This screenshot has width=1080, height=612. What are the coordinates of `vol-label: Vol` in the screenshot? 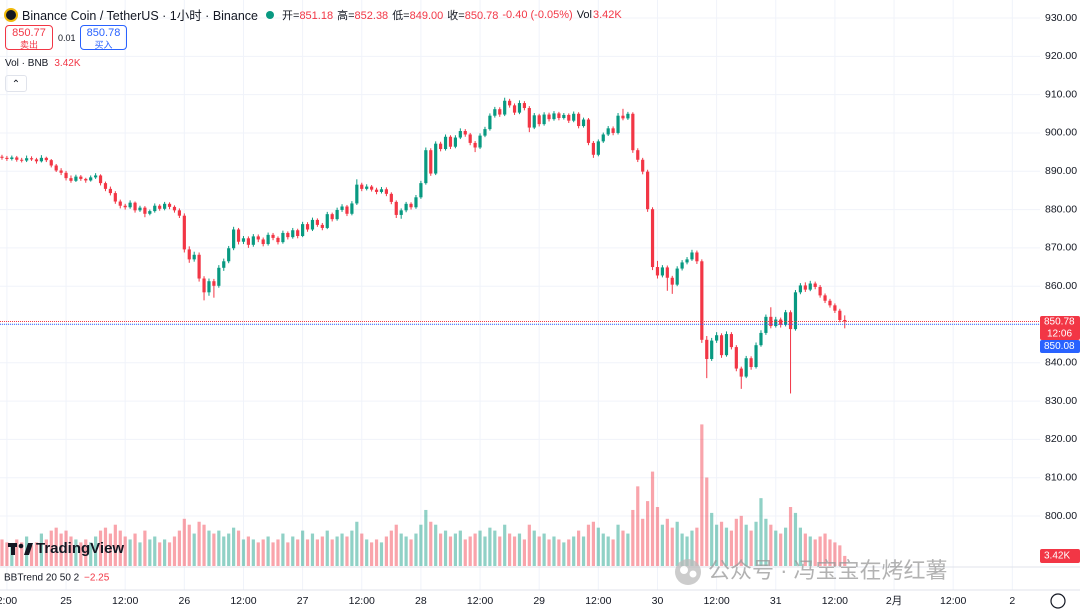 It's located at (584, 14).